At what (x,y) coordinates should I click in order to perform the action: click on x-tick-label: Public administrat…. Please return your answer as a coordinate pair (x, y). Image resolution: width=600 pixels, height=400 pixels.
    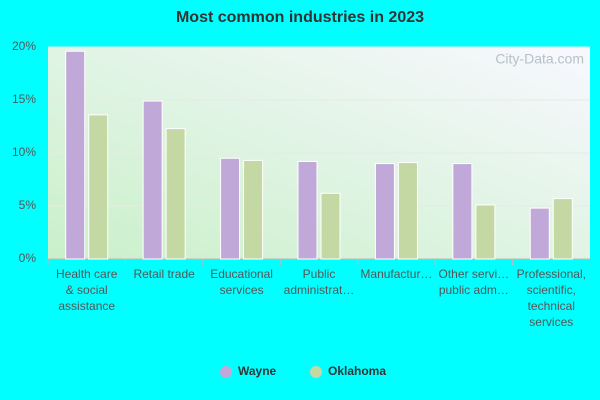
    Looking at the image, I should click on (319, 282).